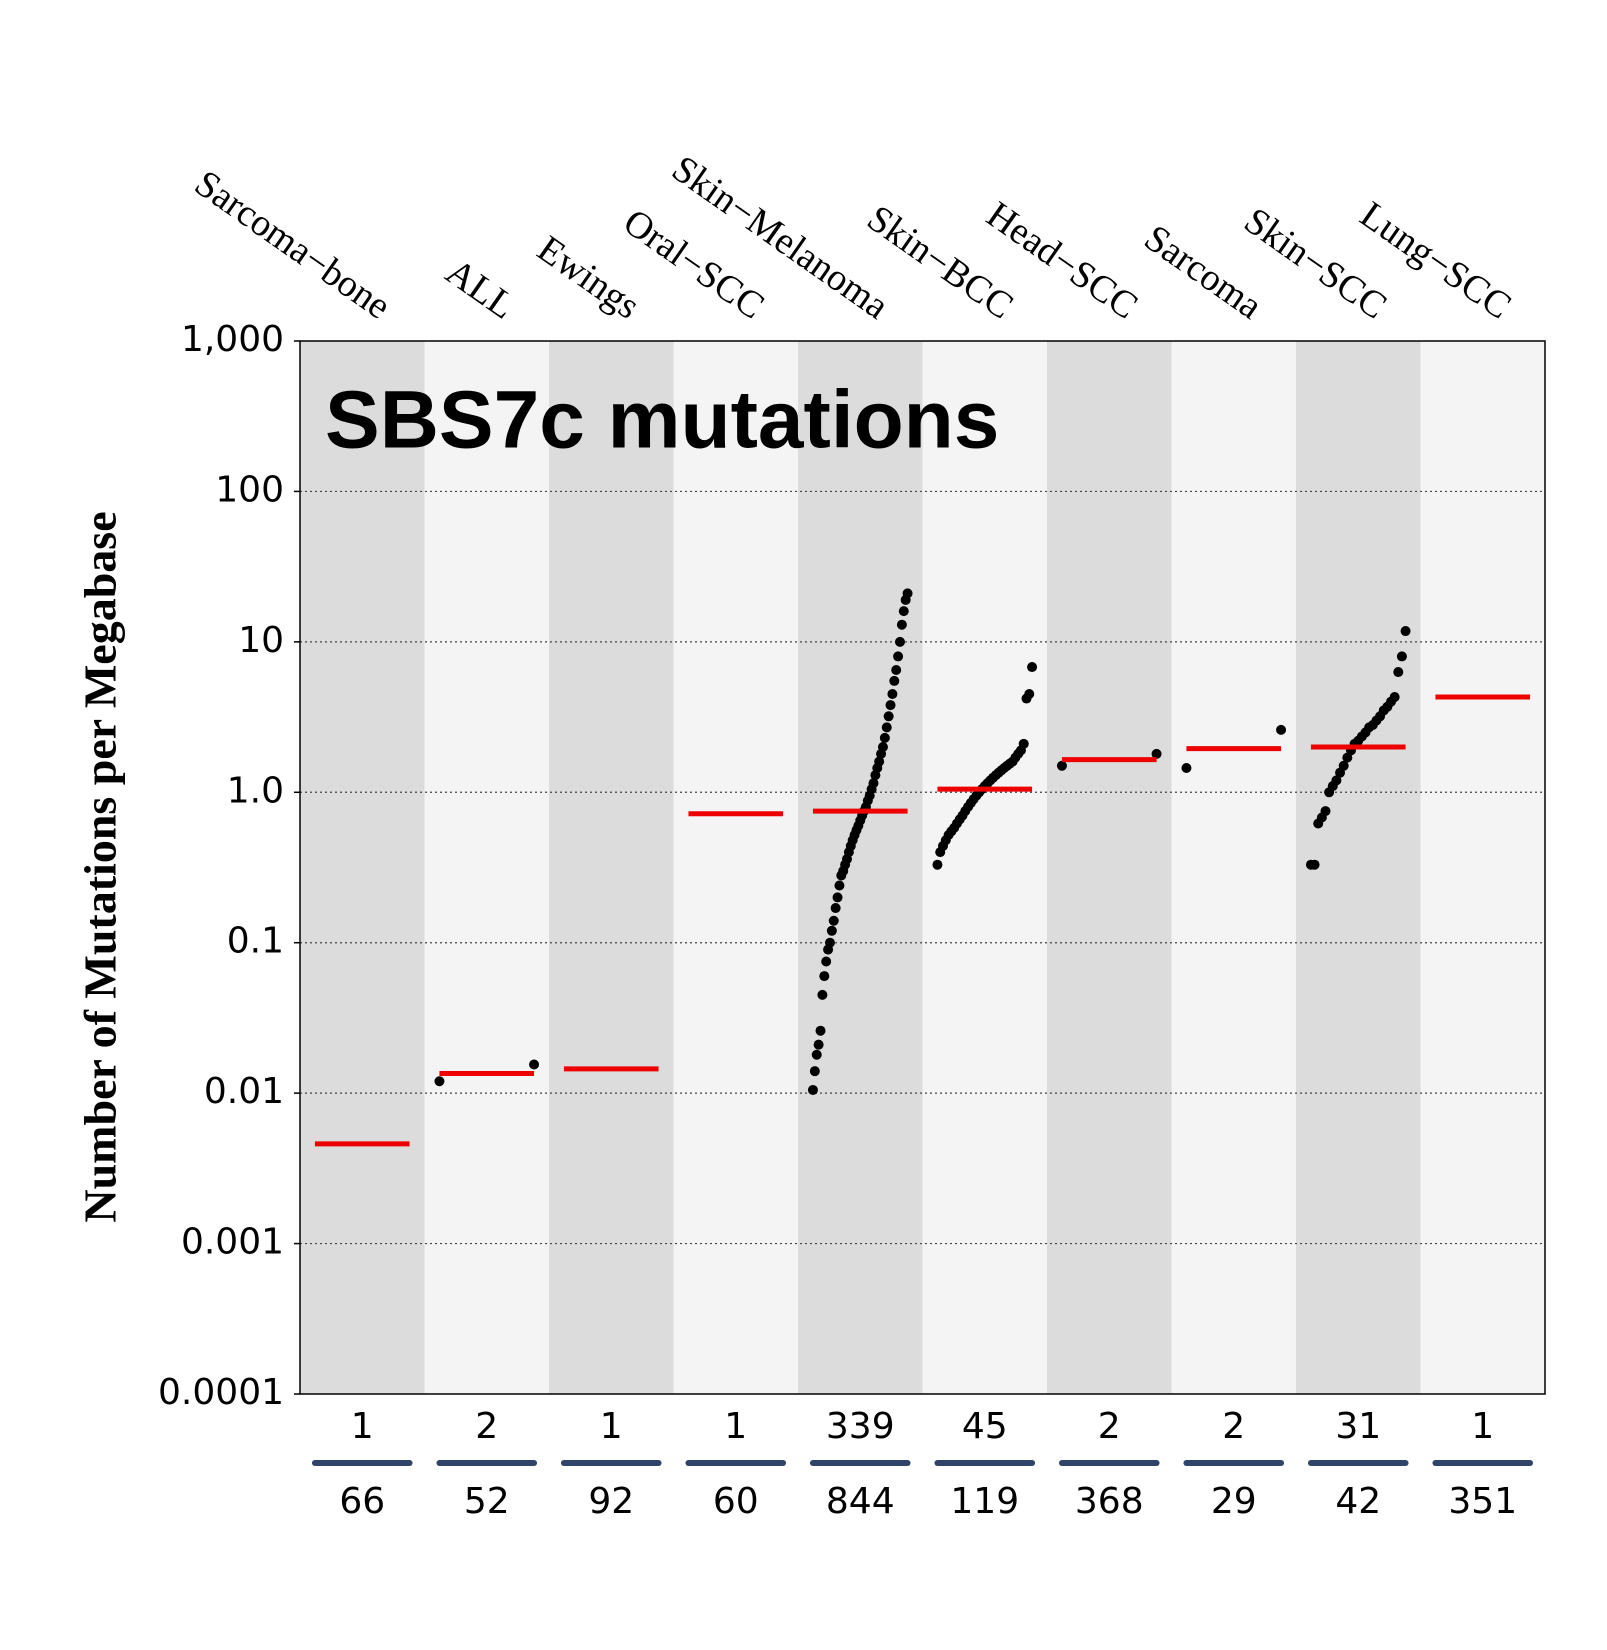  Describe the element at coordinates (480, 289) in the screenshot. I see `category-label: ALL` at that location.